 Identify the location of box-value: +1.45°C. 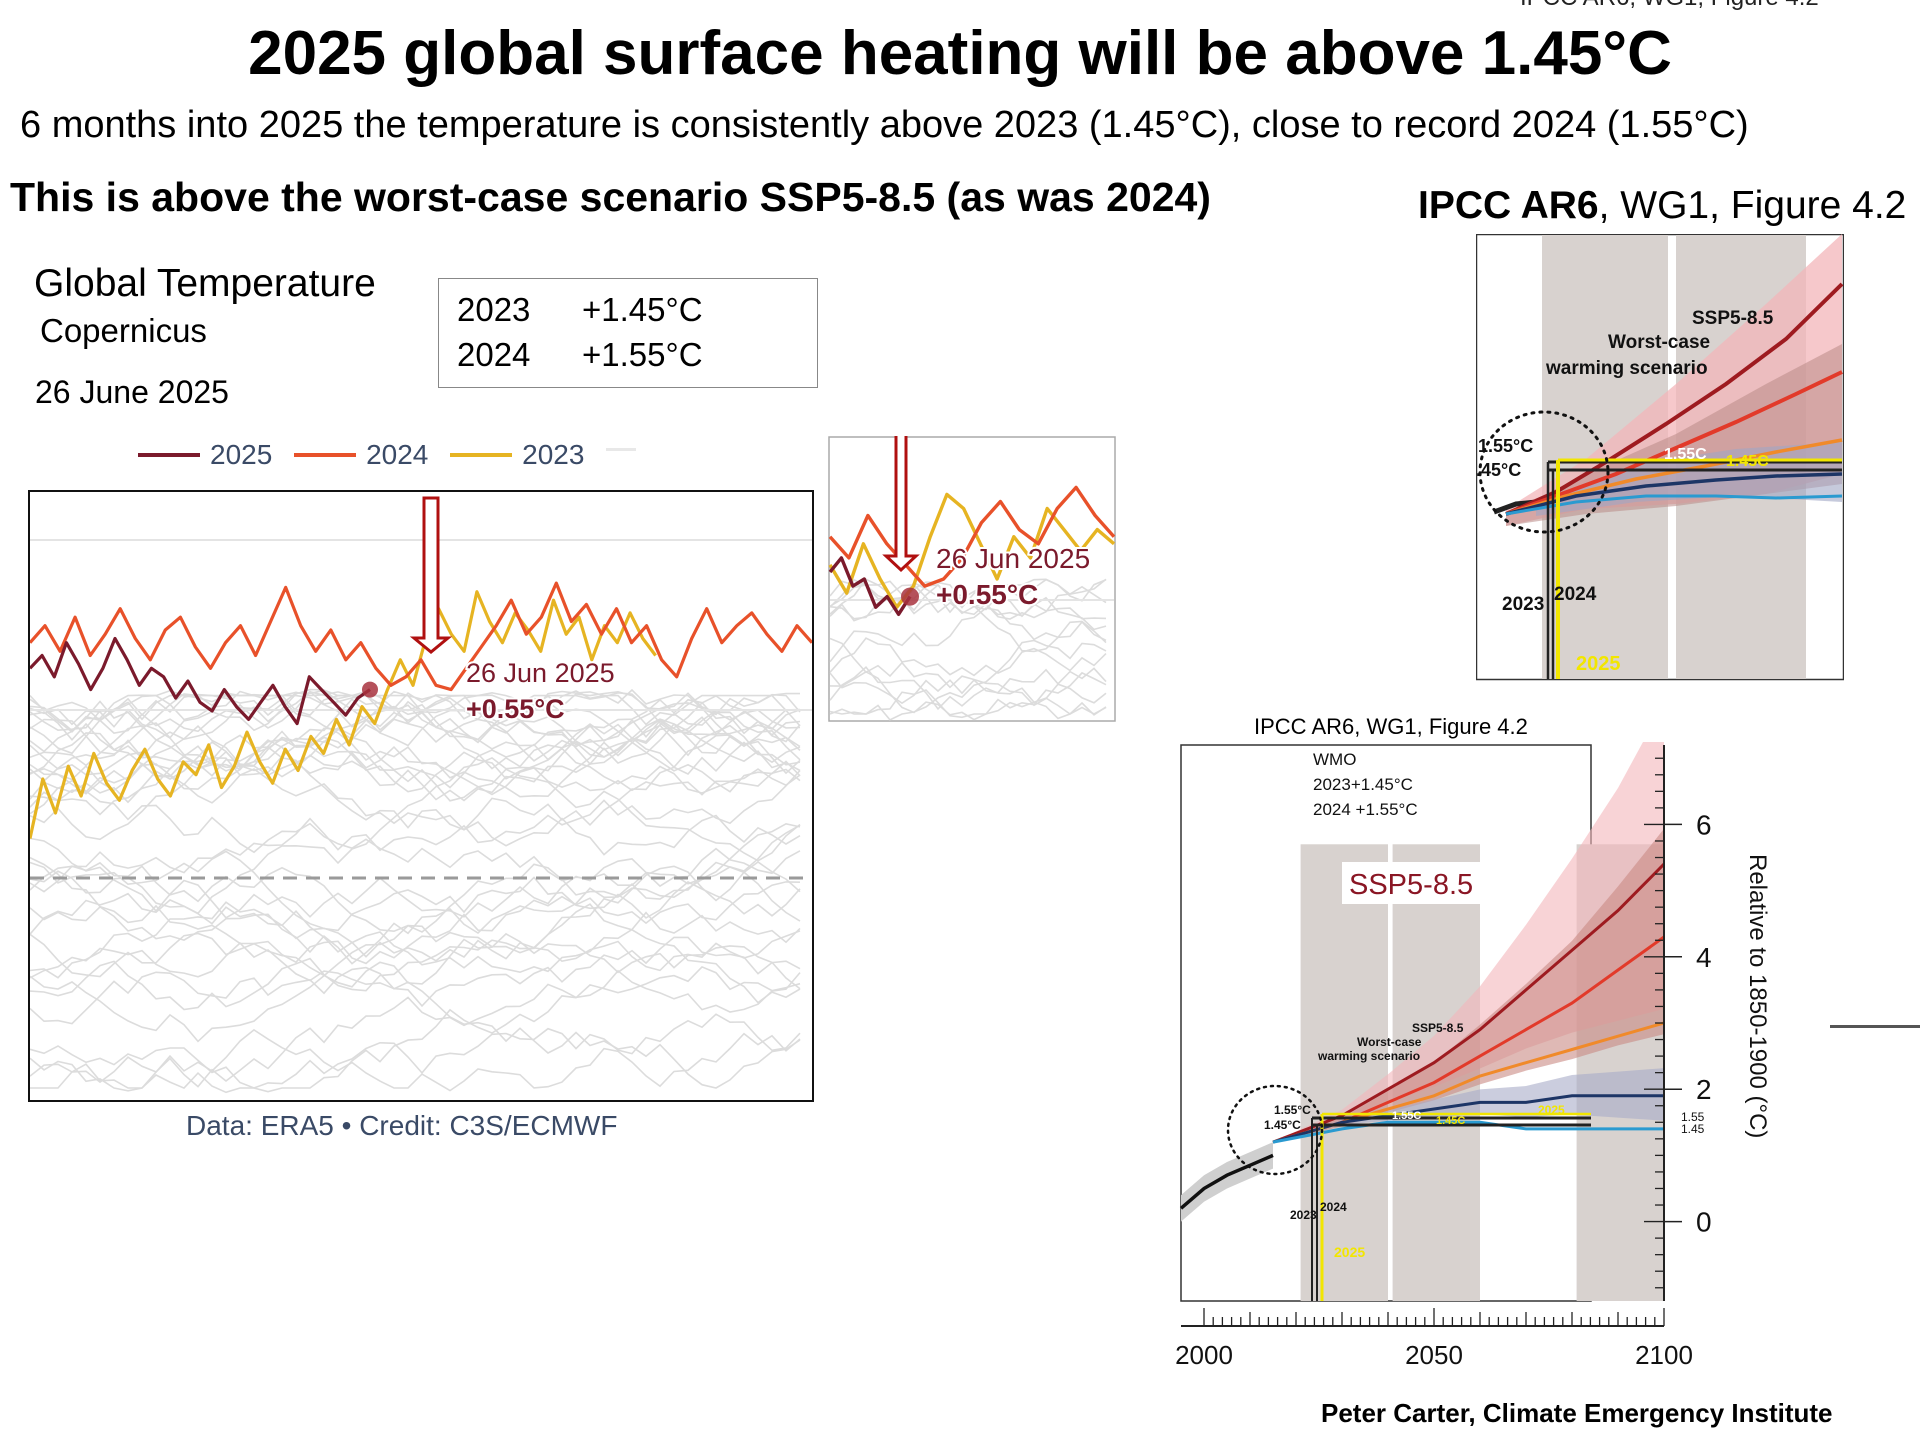
(642, 309).